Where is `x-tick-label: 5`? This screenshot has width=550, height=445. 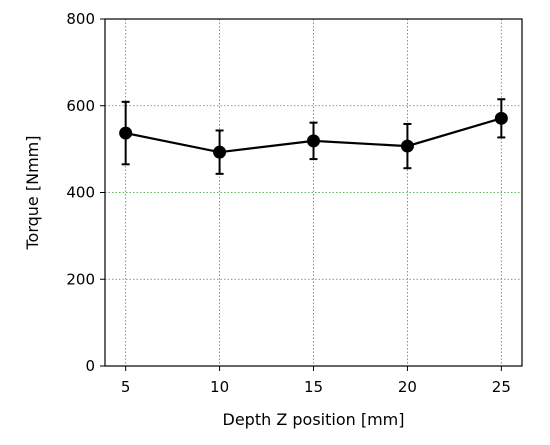 x-tick-label: 5 is located at coordinates (126, 387).